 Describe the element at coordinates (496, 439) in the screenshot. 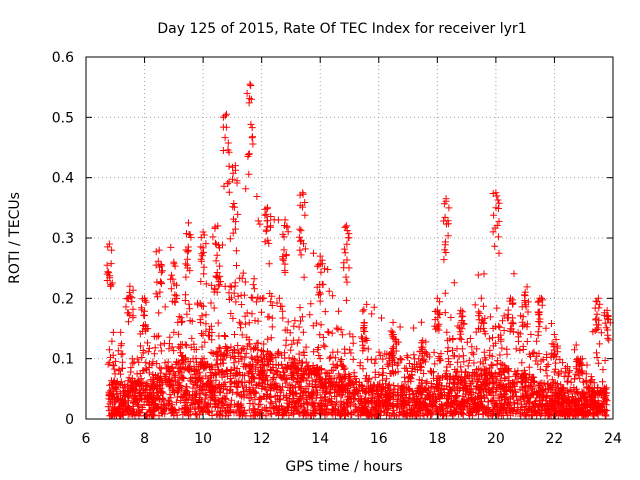

I see `x-tick-label: 20` at that location.